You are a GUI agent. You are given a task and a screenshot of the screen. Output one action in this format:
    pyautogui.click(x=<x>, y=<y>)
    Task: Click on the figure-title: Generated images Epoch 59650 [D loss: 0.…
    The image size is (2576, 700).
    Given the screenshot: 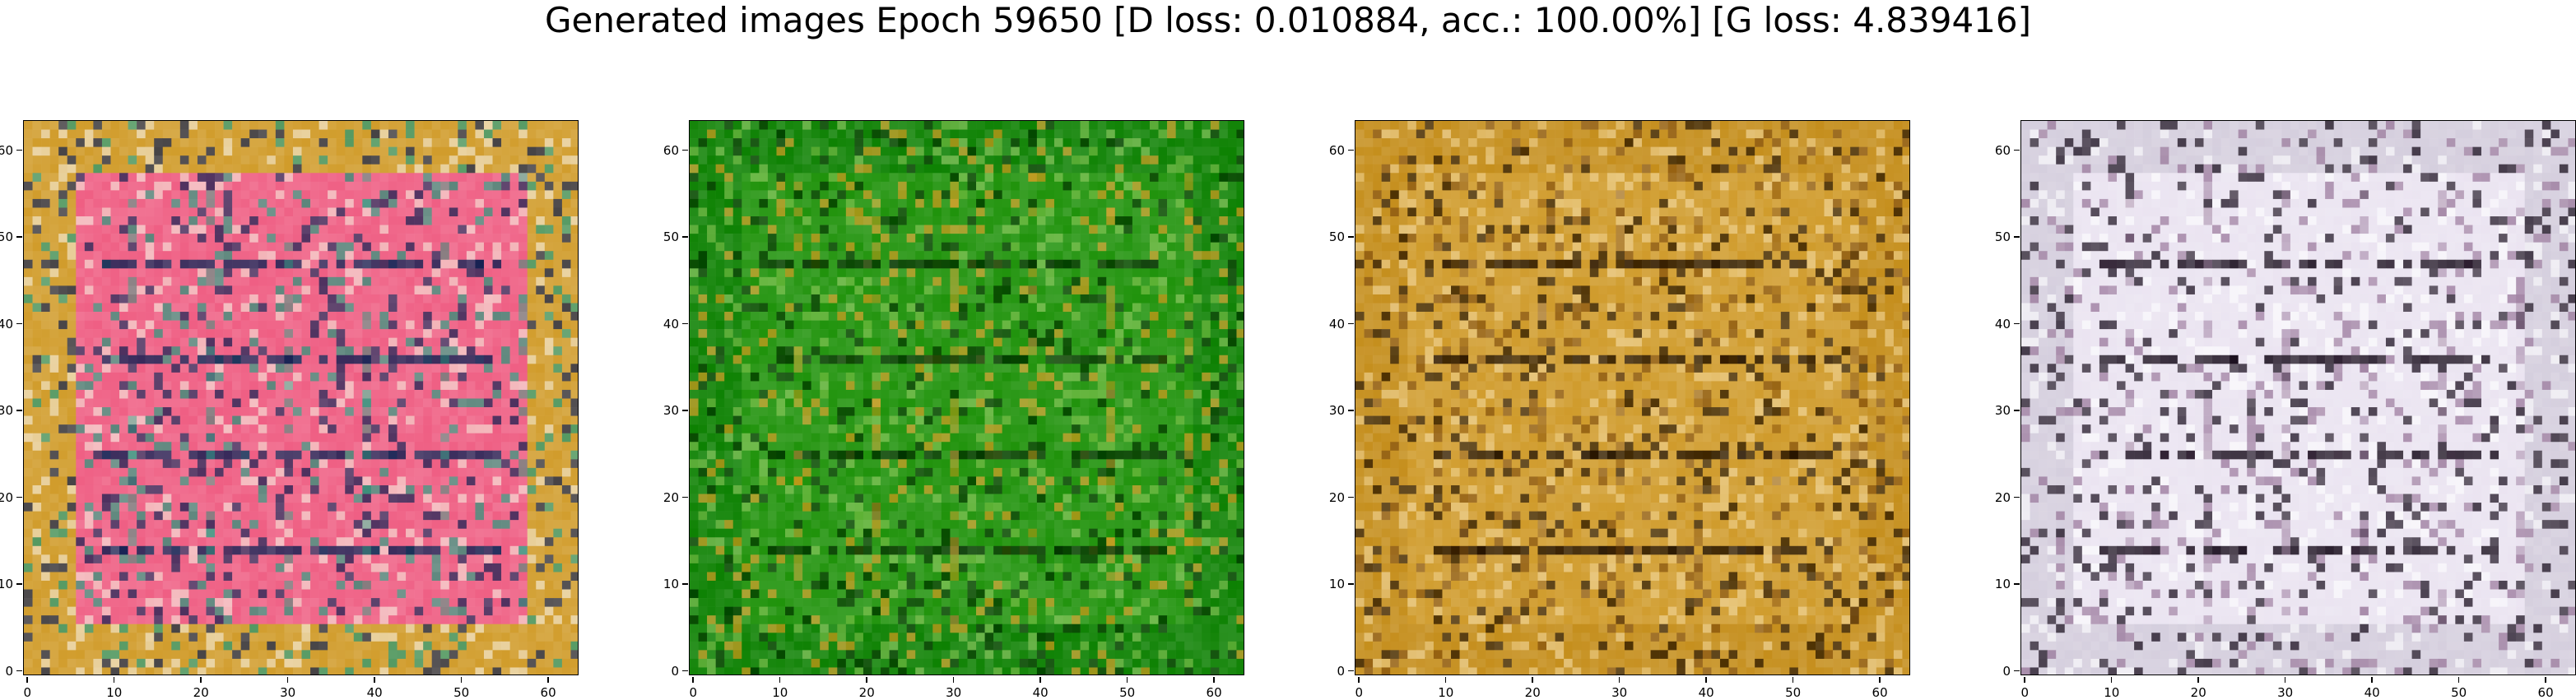 What is the action you would take?
    pyautogui.click(x=1288, y=20)
    